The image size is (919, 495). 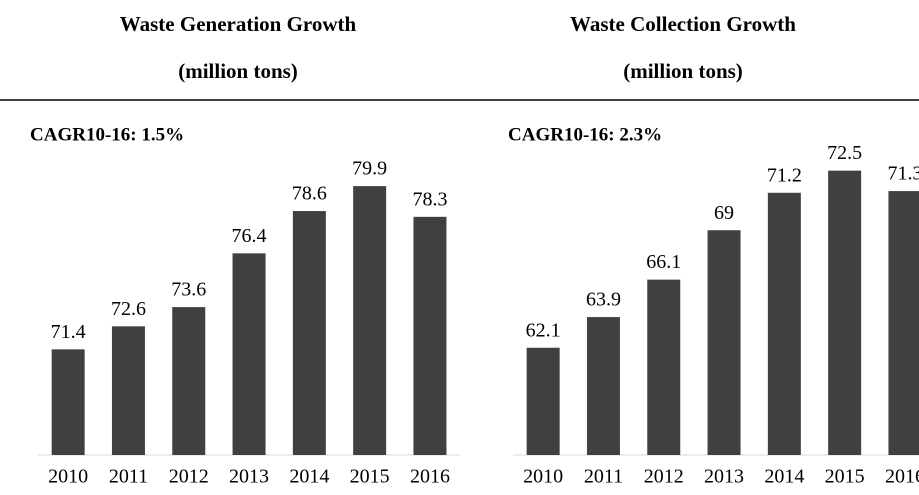 What do you see at coordinates (585, 134) in the screenshot?
I see `annotation: CAGR10-16: 2.3%` at bounding box center [585, 134].